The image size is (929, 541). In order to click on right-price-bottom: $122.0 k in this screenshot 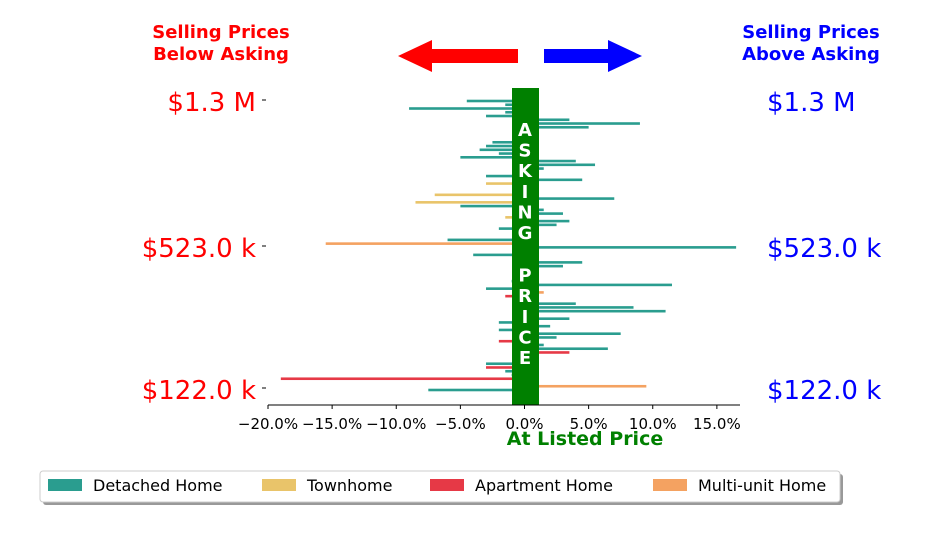, I will do `click(824, 391)`.